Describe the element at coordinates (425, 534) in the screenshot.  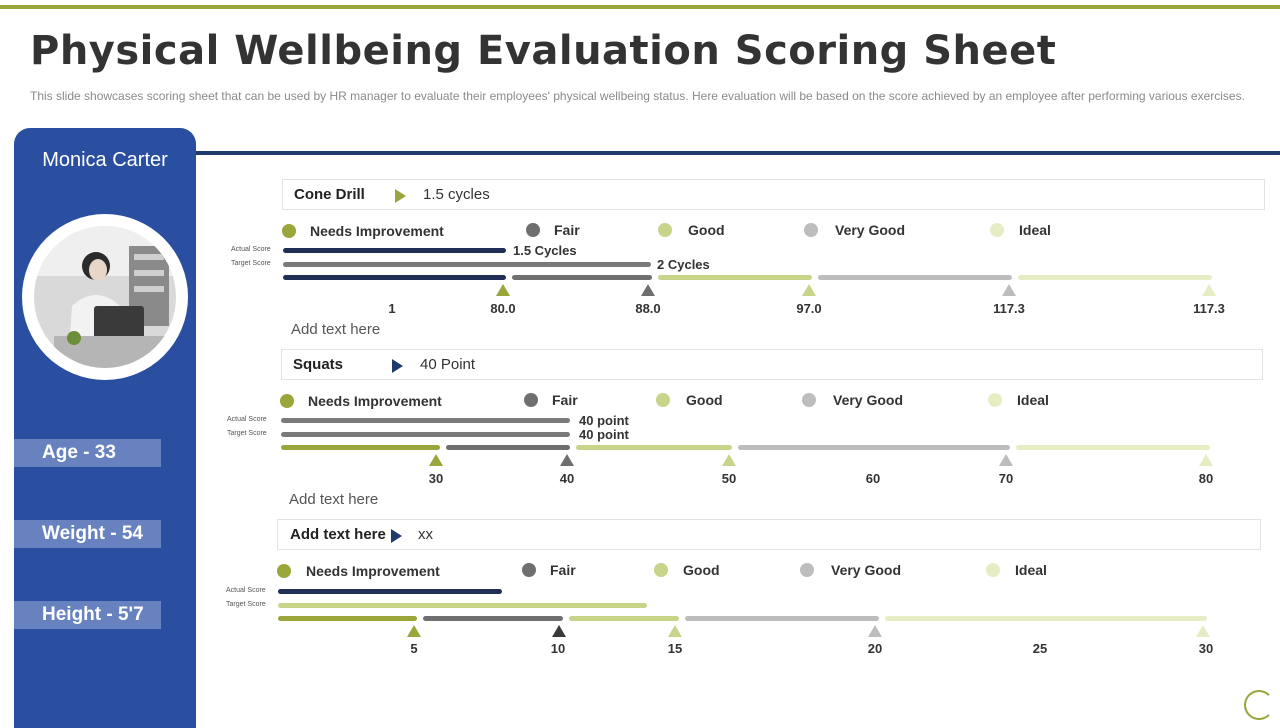
I see `section-value: xx` at that location.